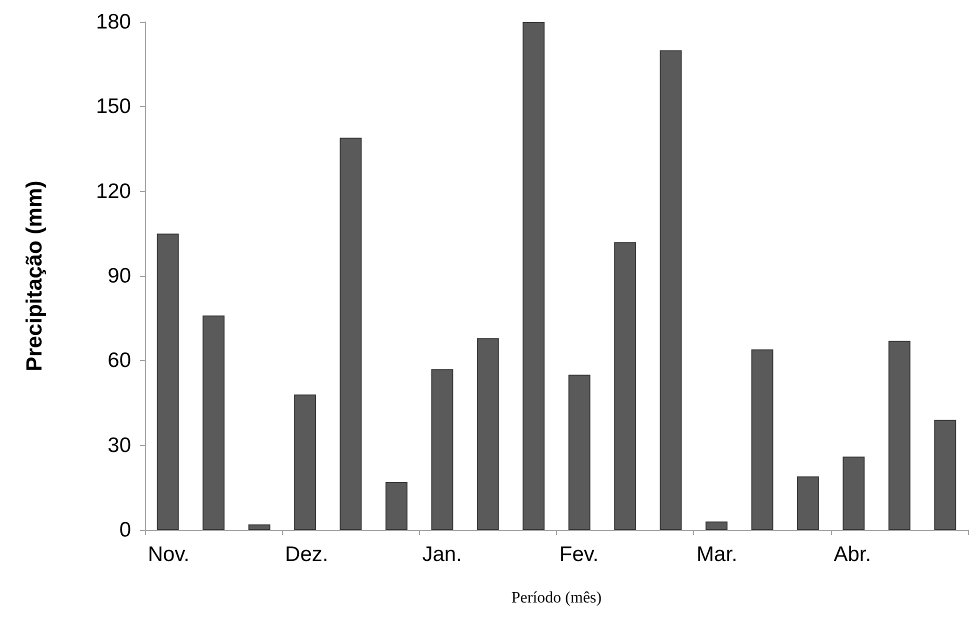 The height and width of the screenshot is (635, 977). Describe the element at coordinates (169, 554) in the screenshot. I see `x-tick-label: Nov.` at that location.